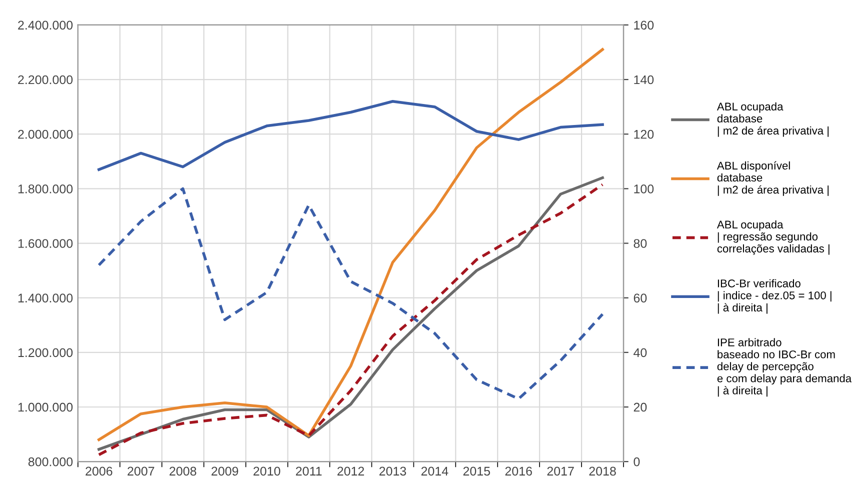 Image resolution: width=866 pixels, height=499 pixels. Describe the element at coordinates (772, 119) in the screenshot. I see `legend-label: ABL ocupada database | m2 de área privativa |` at that location.